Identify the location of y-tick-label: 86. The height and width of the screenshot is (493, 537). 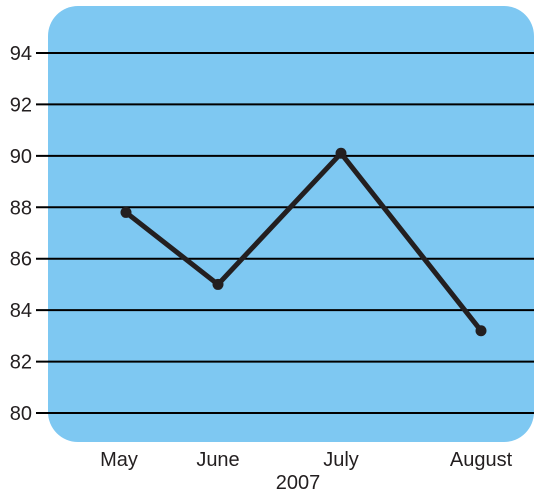
(21, 260).